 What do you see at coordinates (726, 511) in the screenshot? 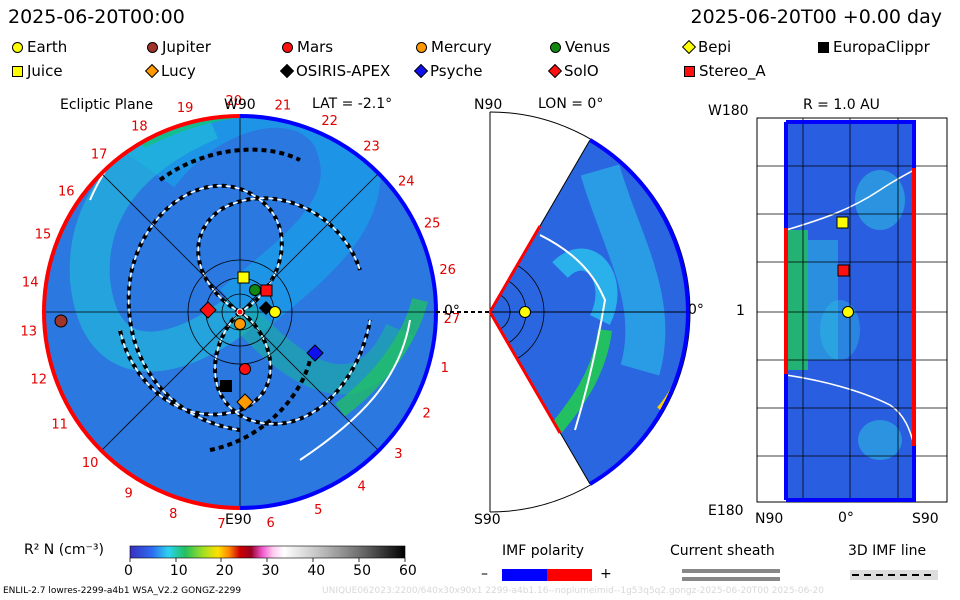
I see `radial-bottom-left: E180` at bounding box center [726, 511].